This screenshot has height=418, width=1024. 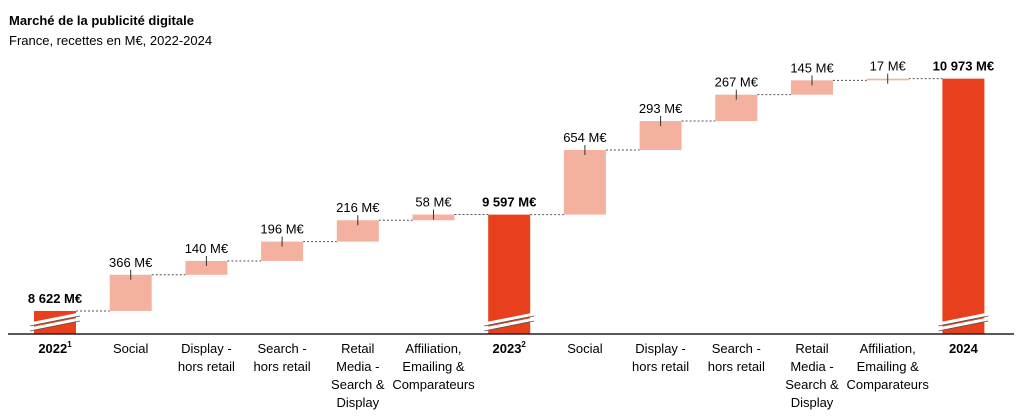 What do you see at coordinates (111, 40) in the screenshot?
I see `chart-subtitle: France, recettes en M€, 2022-2024` at bounding box center [111, 40].